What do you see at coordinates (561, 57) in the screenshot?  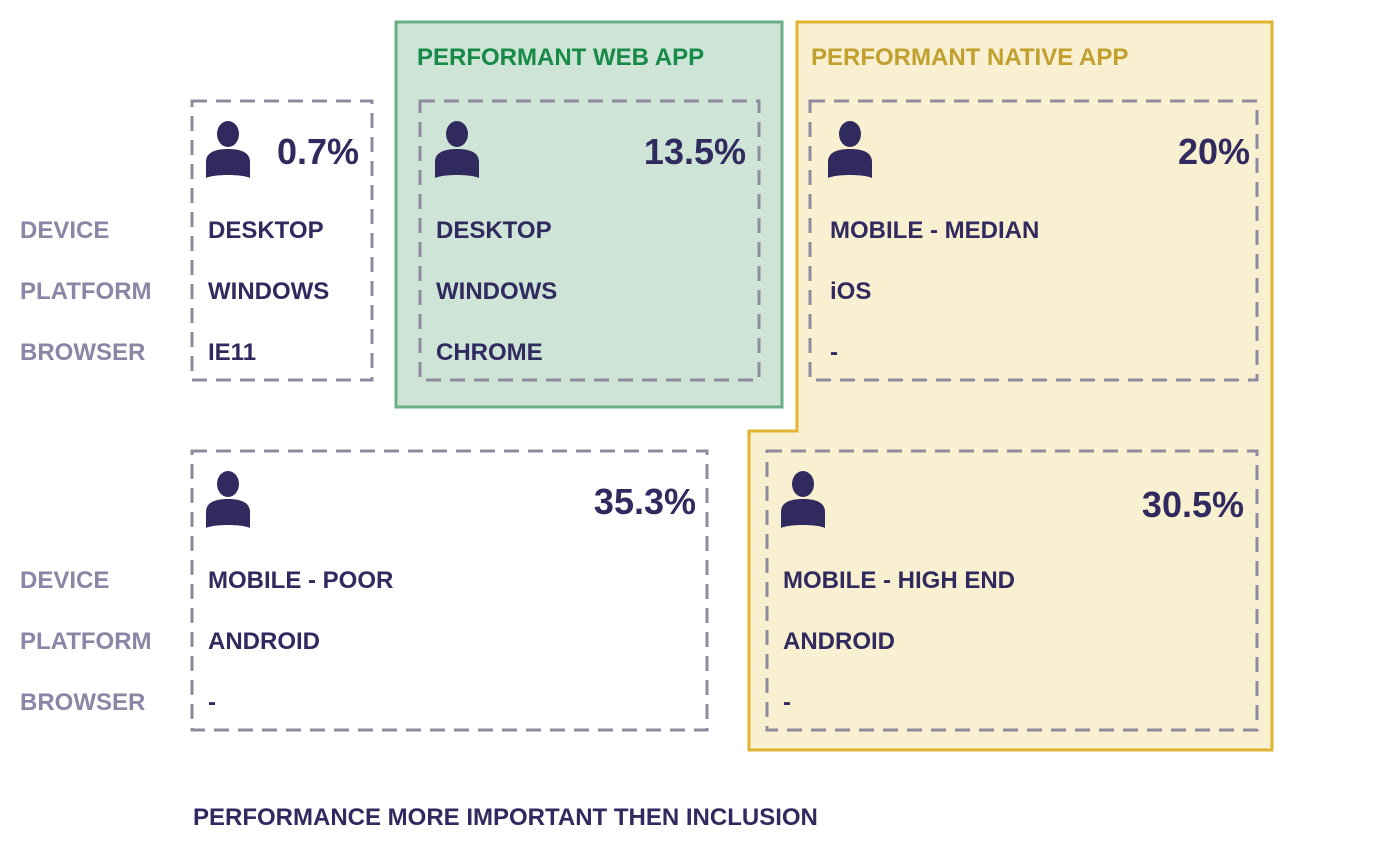 I see `web-app-group-title: PERFORMANT WEB APP` at bounding box center [561, 57].